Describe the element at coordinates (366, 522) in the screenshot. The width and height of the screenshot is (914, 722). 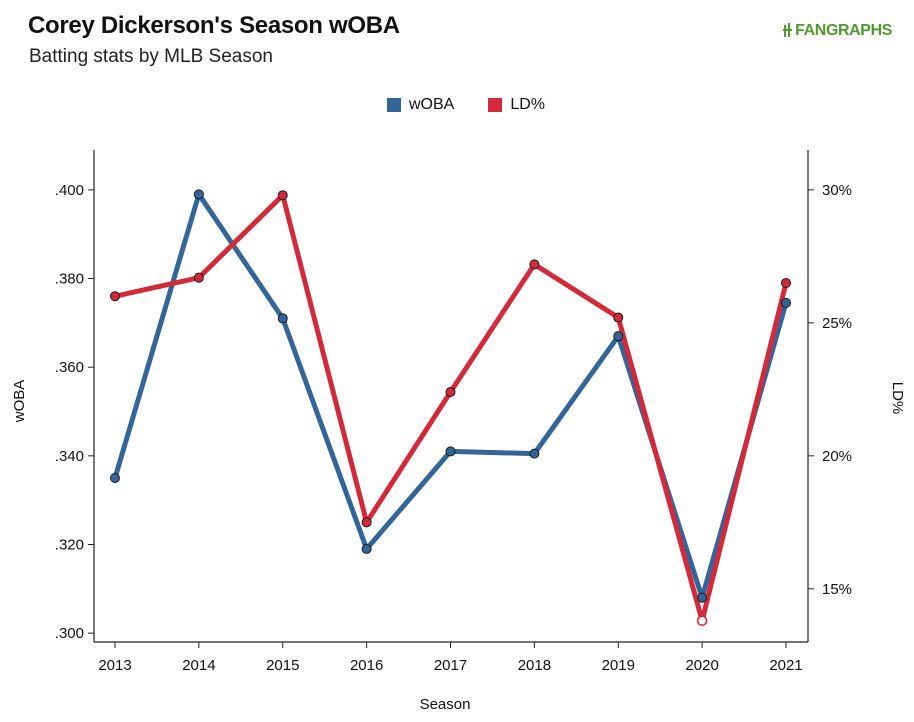
I see `data-point-ld-2016` at that location.